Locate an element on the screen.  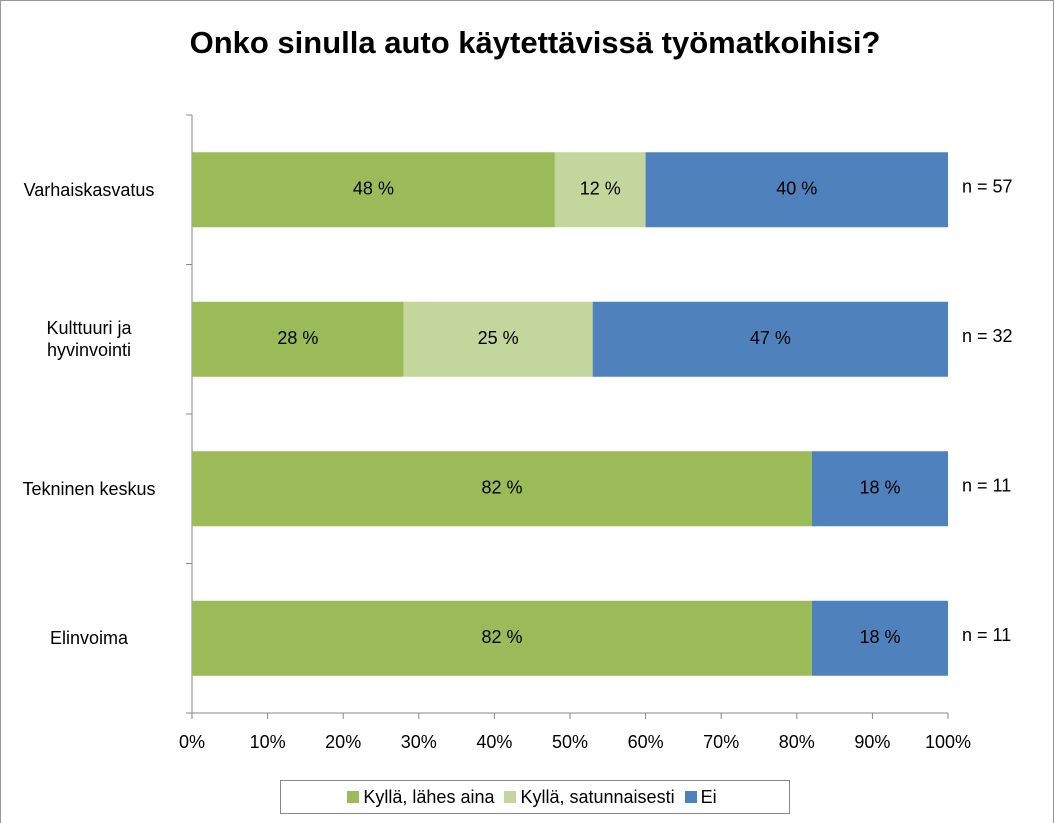
x-tick-label: 0% is located at coordinates (192, 742).